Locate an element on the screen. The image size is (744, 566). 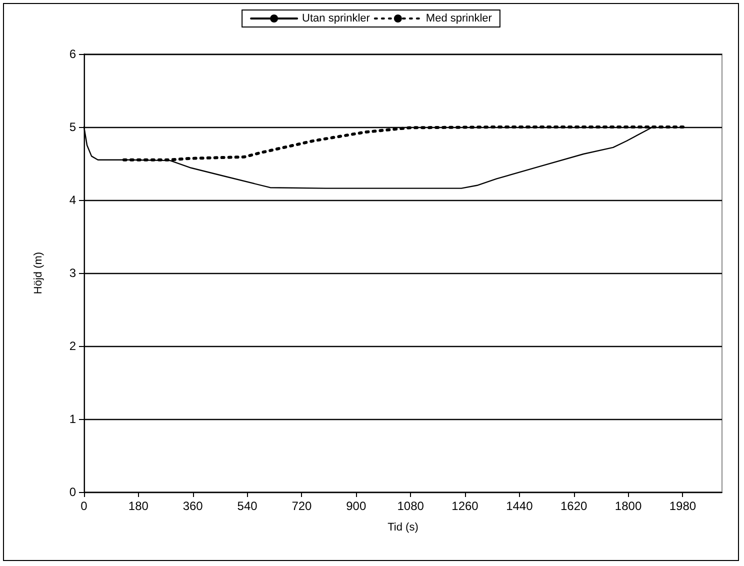
y-tick-label: 0 is located at coordinates (72, 492).